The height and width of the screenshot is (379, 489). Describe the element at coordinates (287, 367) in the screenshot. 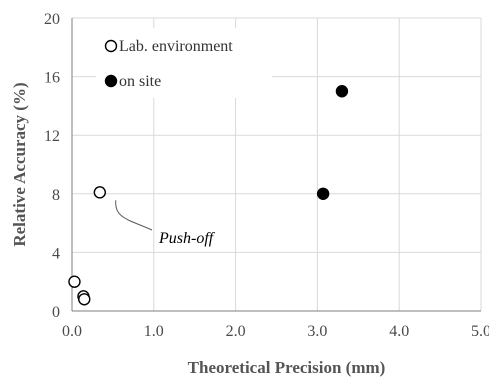

I see `x-axis-title: Theoretical Precision (mm)` at that location.